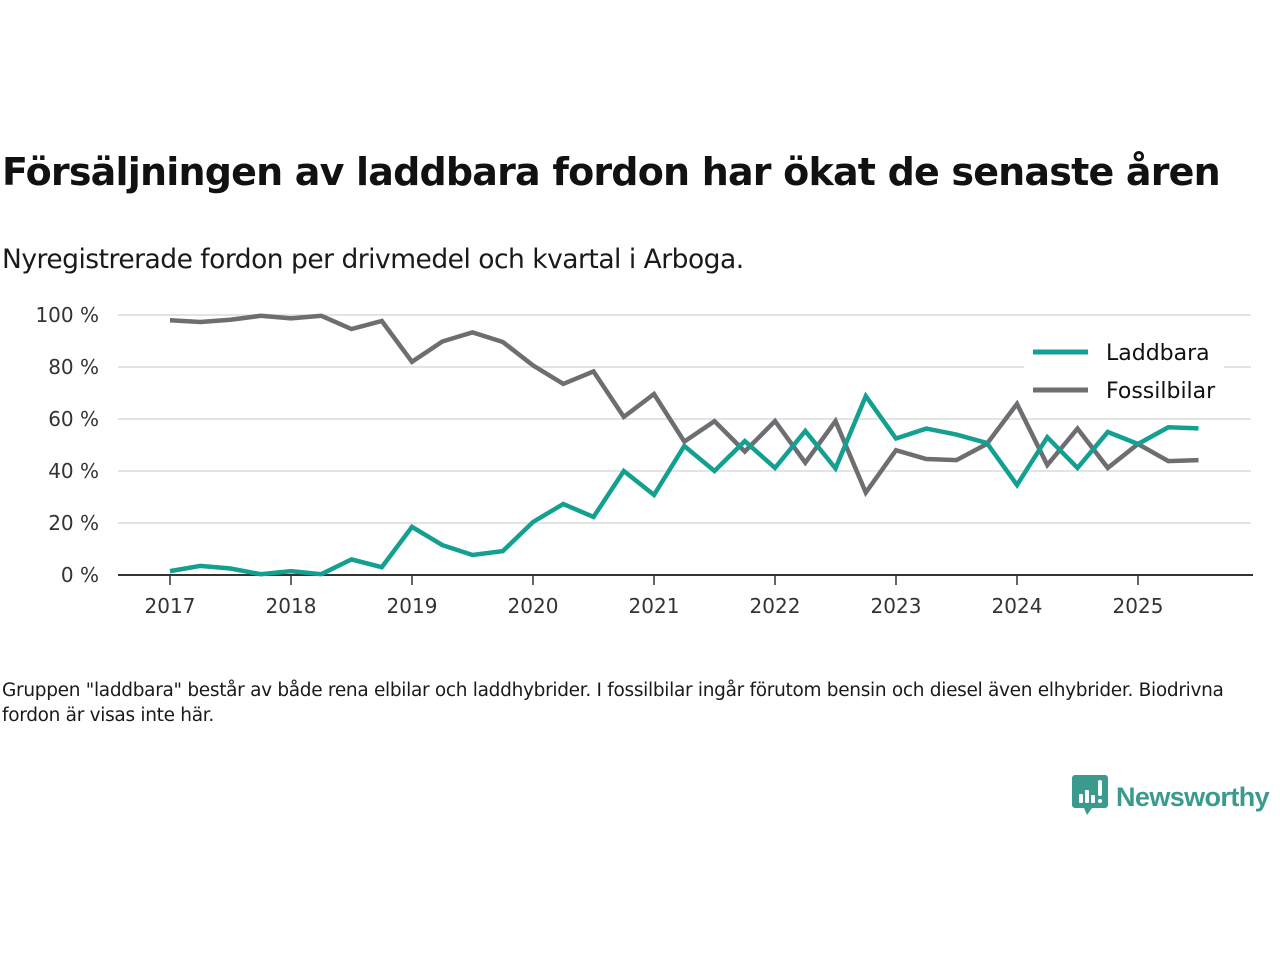  What do you see at coordinates (73, 471) in the screenshot?
I see `y-tick-label: 40 %` at bounding box center [73, 471].